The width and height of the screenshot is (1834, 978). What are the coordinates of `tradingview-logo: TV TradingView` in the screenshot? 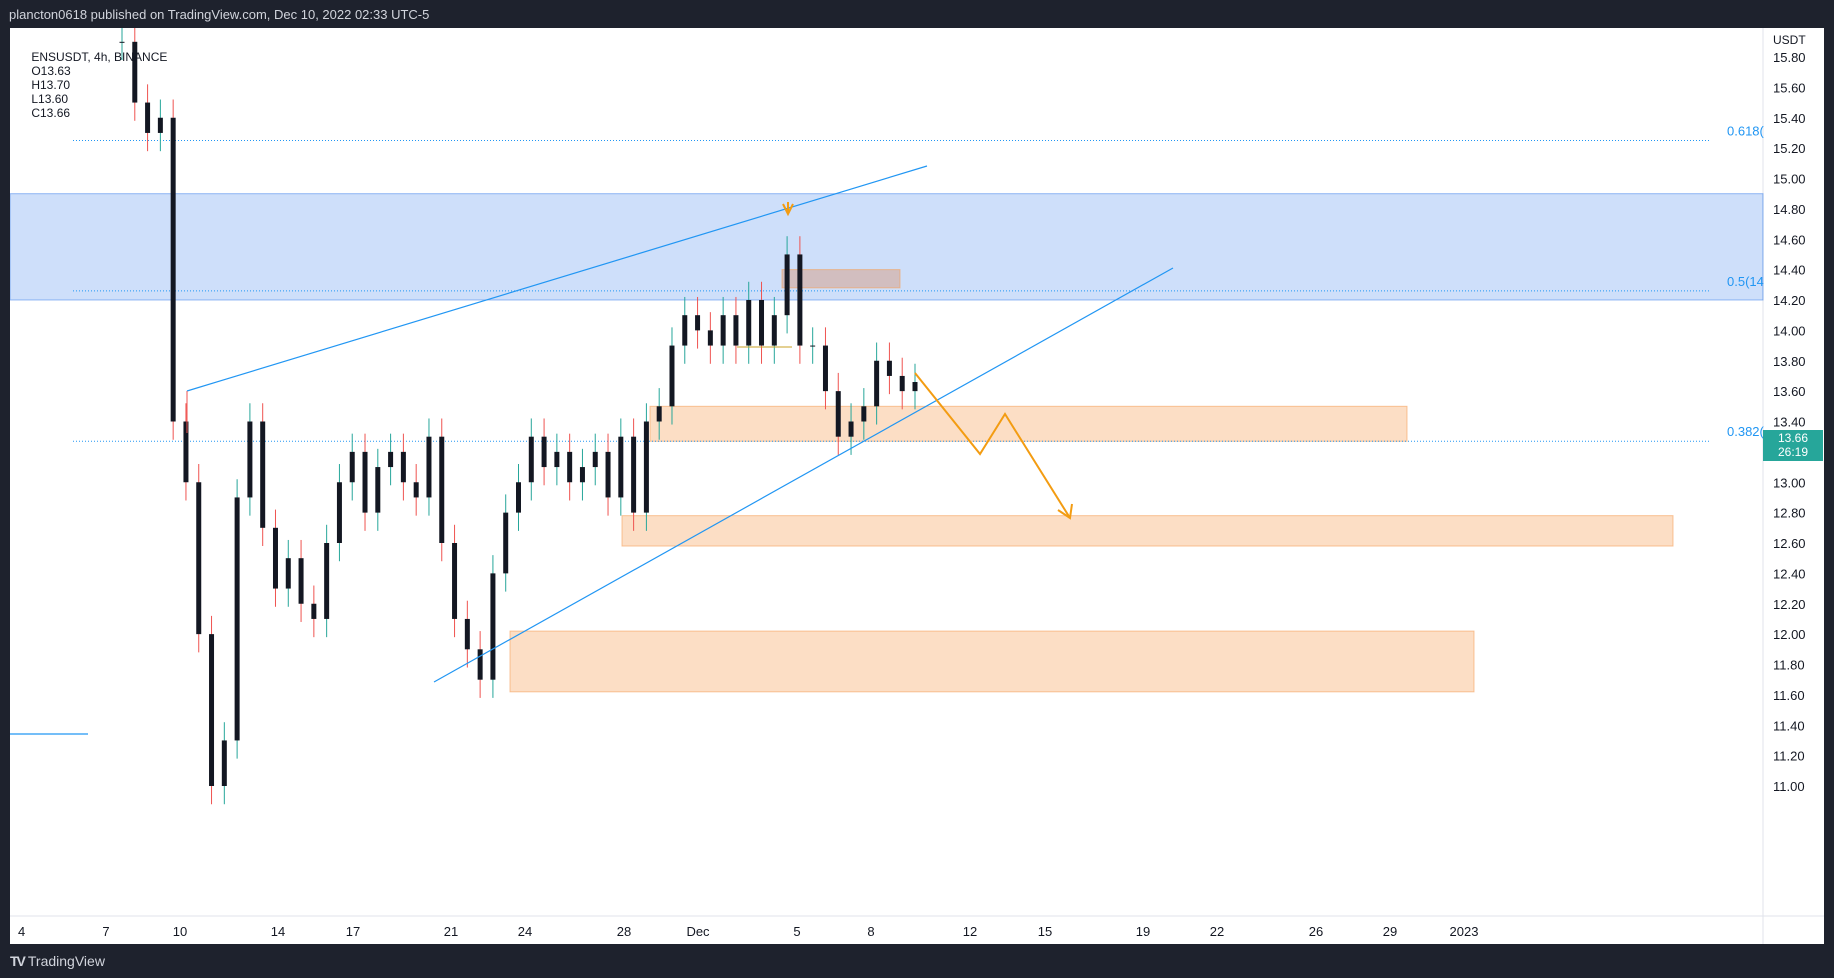 It's located at (57, 961).